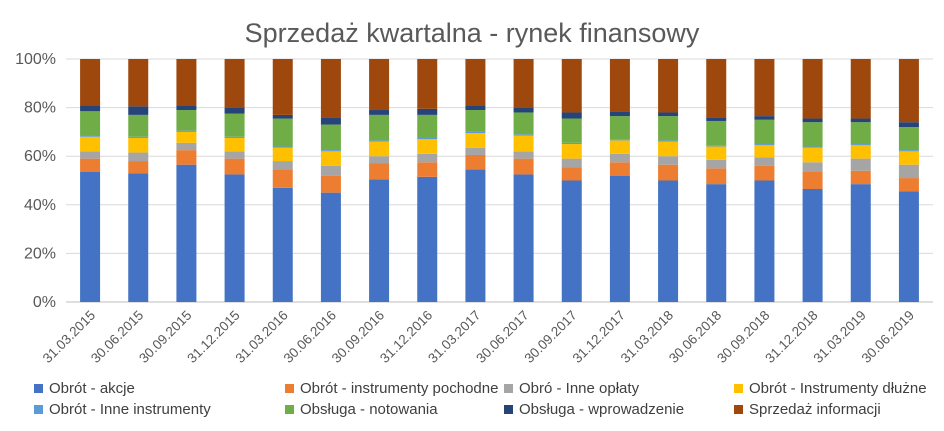  I want to click on legend-item: Sprzedaż informacji, so click(807, 409).